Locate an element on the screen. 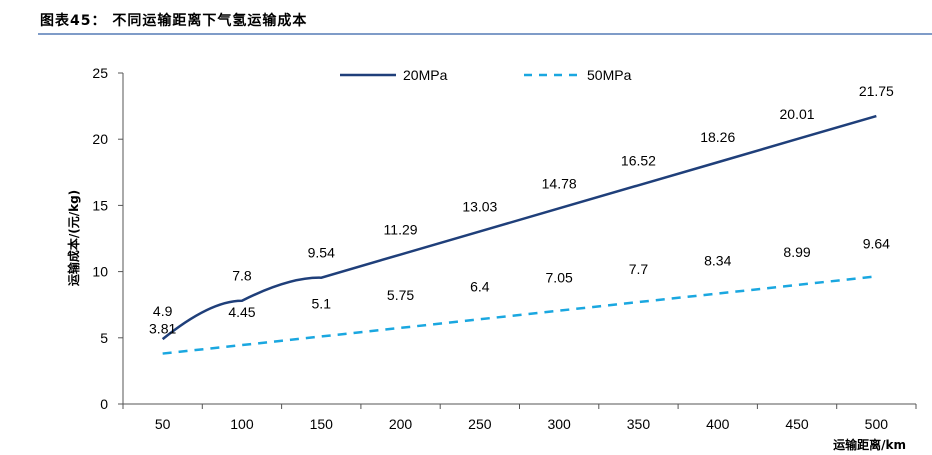 The height and width of the screenshot is (455, 932). data-label: 7.05 is located at coordinates (559, 278).